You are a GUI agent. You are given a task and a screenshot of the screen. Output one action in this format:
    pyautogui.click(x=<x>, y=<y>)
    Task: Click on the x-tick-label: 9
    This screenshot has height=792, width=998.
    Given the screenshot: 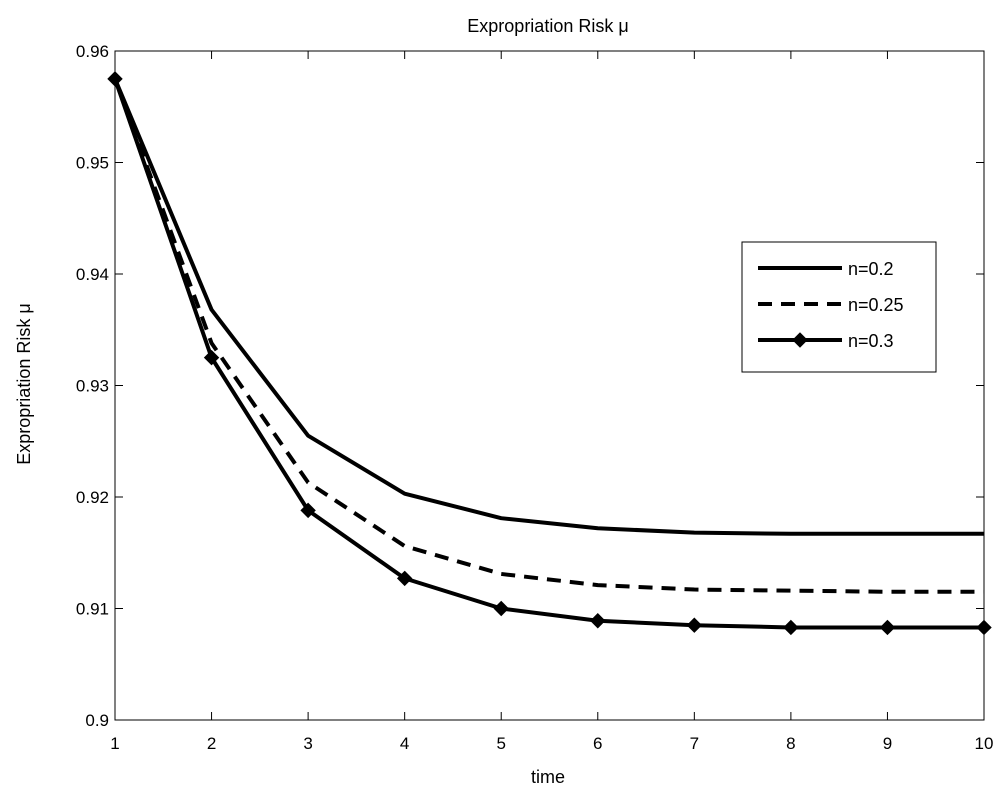 What is the action you would take?
    pyautogui.click(x=887, y=743)
    